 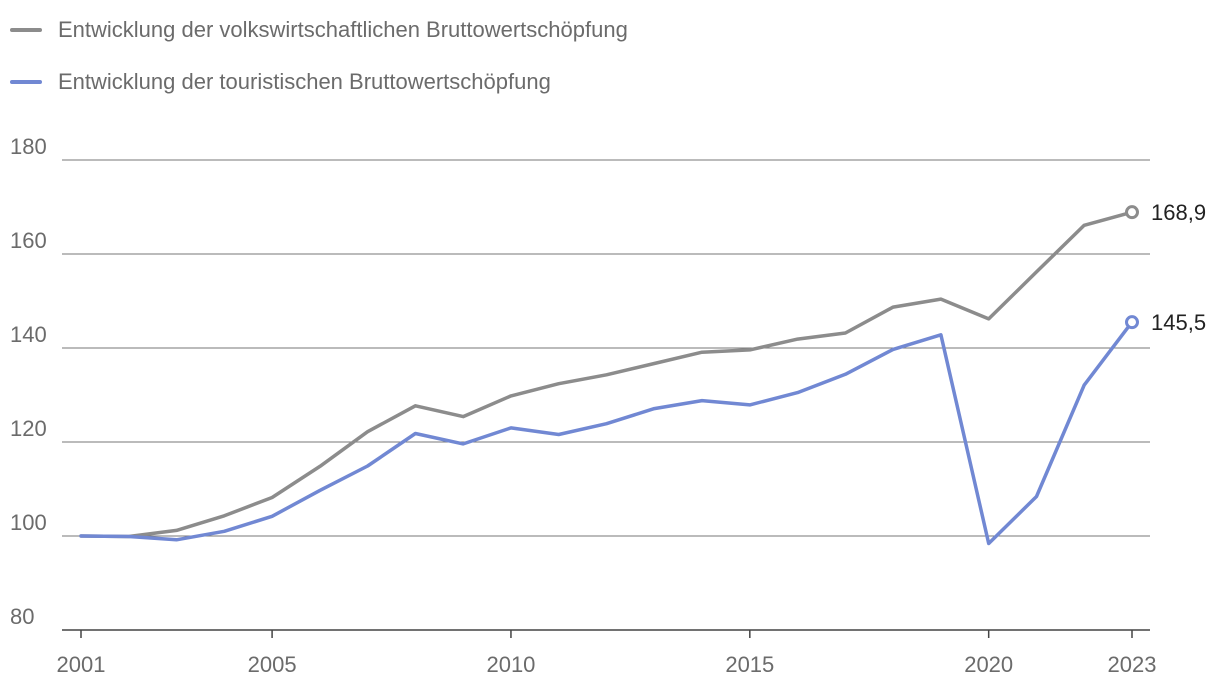 I want to click on x-tick-label: 2005, so click(x=272, y=664).